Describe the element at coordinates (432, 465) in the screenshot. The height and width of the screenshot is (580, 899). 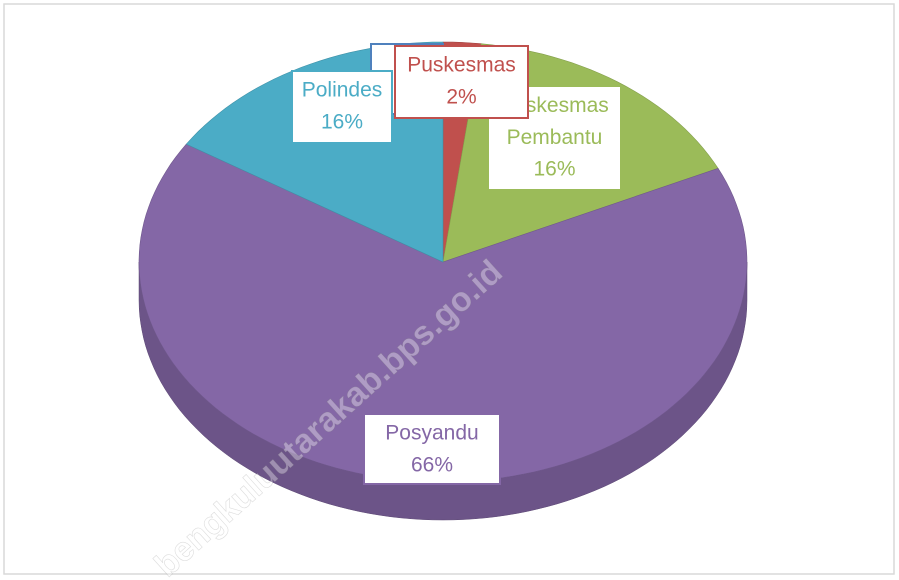
I see `data-label-value: 66%` at that location.